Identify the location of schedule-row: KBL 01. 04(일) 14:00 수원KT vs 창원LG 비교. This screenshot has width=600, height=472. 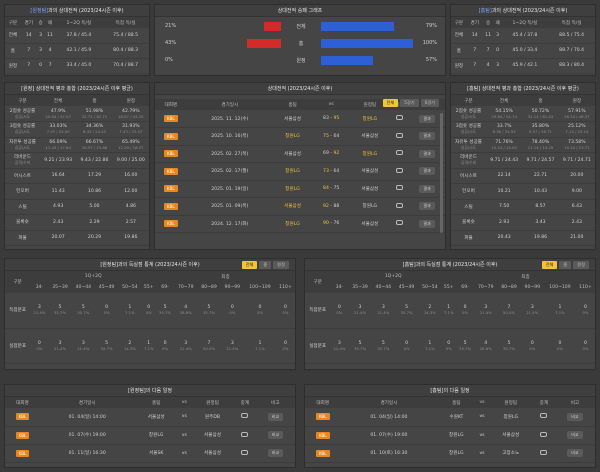
(450, 417).